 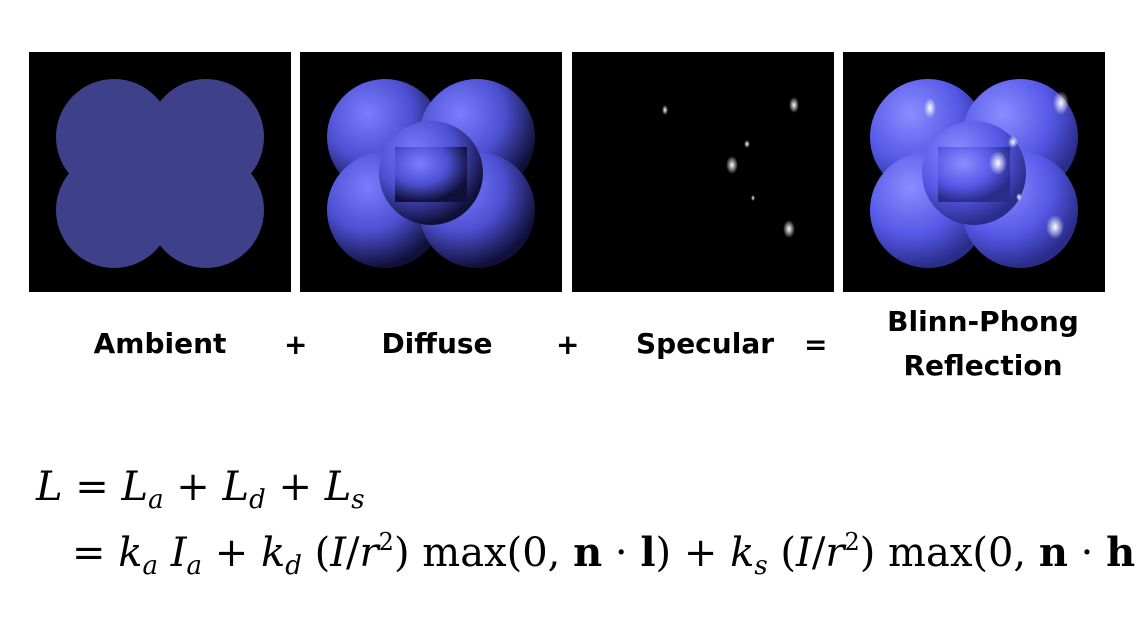 What do you see at coordinates (983, 321) in the screenshot?
I see `blinn-phong-label-line1: Blinn-Phong` at bounding box center [983, 321].